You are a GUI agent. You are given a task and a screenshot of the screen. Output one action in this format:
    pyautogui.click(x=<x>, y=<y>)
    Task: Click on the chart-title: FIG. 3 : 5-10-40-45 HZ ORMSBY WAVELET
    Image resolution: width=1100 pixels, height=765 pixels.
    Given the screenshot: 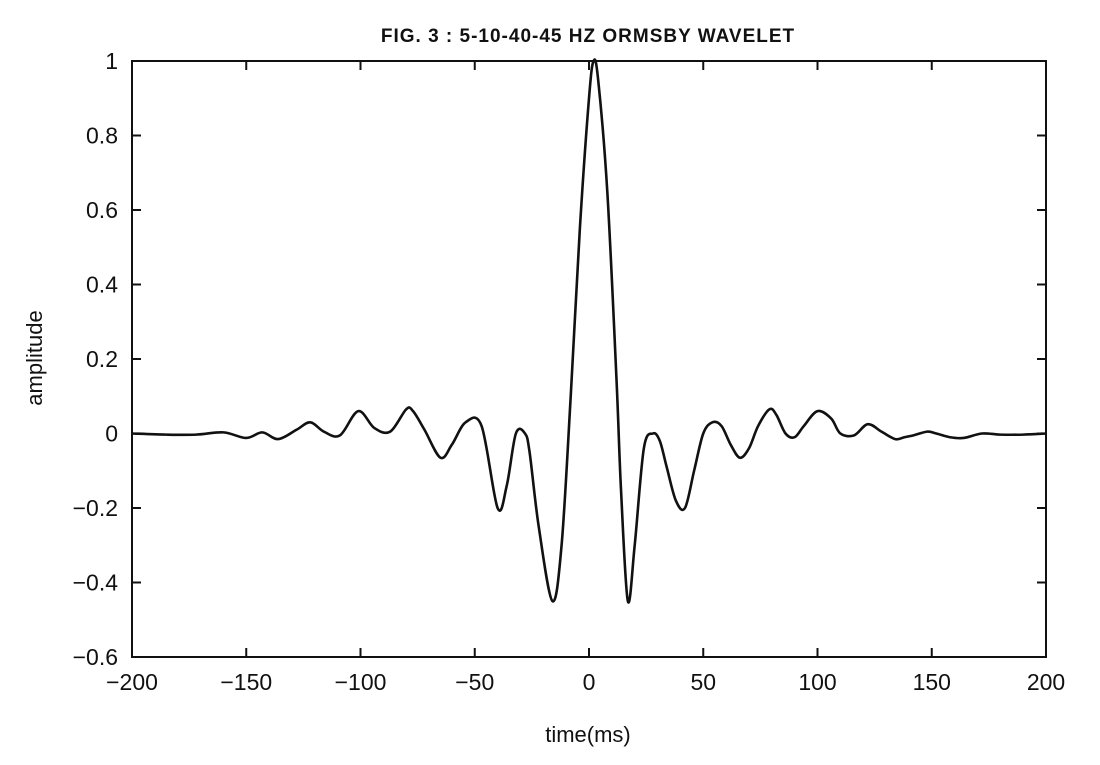 What is the action you would take?
    pyautogui.click(x=588, y=36)
    